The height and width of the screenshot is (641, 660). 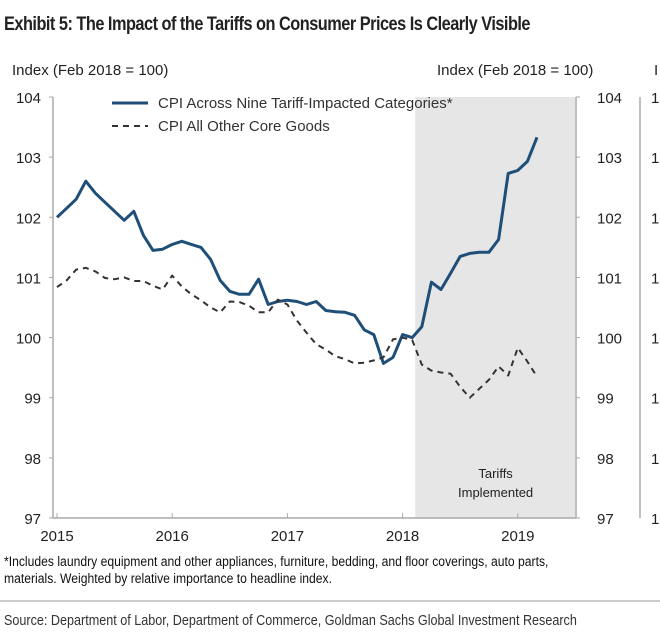 What do you see at coordinates (517, 536) in the screenshot?
I see `x-tick-label: 2019` at bounding box center [517, 536].